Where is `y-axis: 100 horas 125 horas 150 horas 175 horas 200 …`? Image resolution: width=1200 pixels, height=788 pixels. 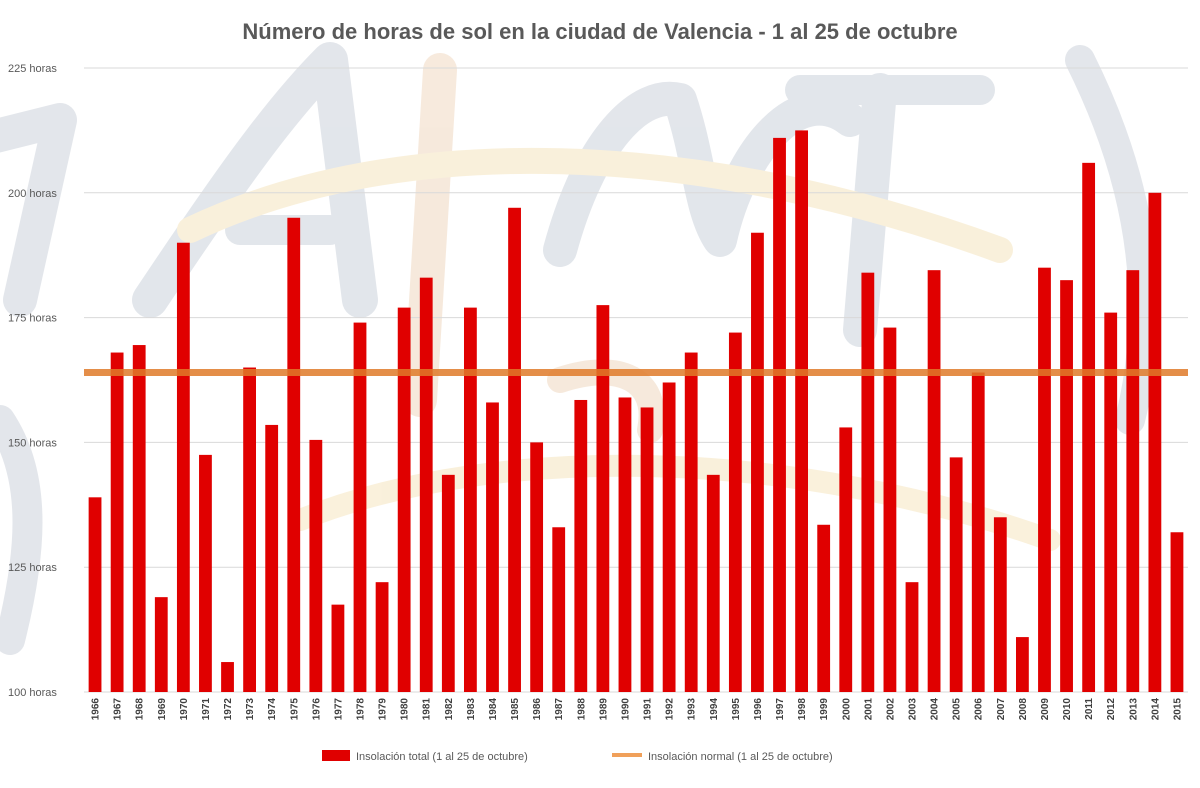 y-axis: 100 horas 125 horas 150 horas 175 horas 200 … is located at coordinates (32, 381).